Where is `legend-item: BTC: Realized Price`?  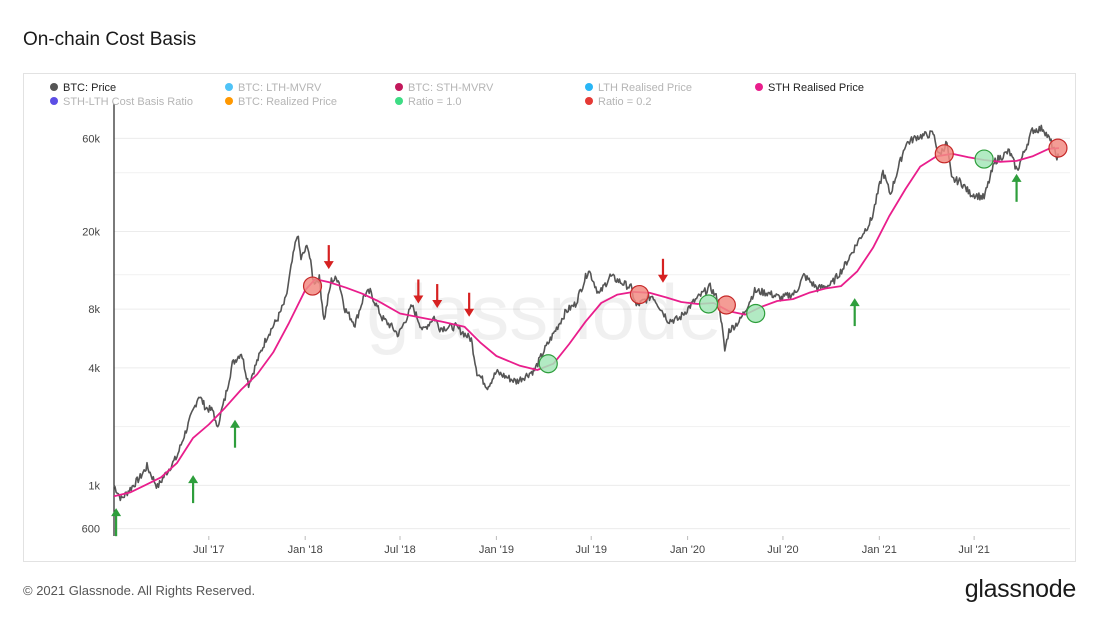
legend-item: BTC: Realized Price is located at coordinates (281, 102).